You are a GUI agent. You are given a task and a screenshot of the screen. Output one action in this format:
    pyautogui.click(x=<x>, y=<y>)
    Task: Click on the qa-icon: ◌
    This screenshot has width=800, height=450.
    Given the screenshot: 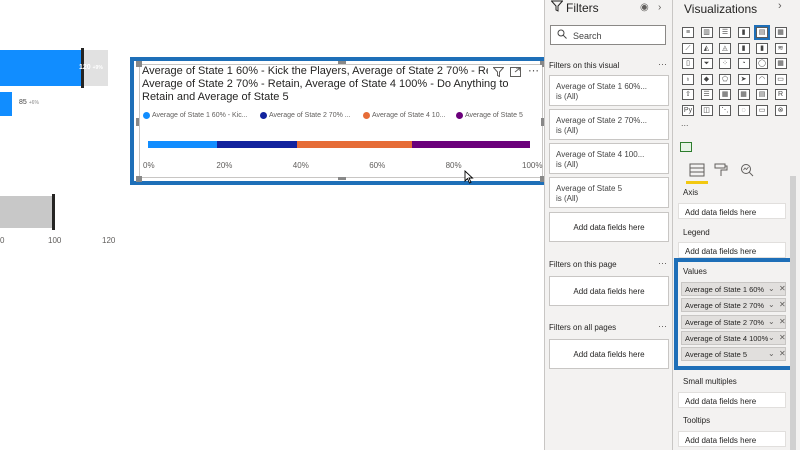 What is the action you would take?
    pyautogui.click(x=743, y=110)
    